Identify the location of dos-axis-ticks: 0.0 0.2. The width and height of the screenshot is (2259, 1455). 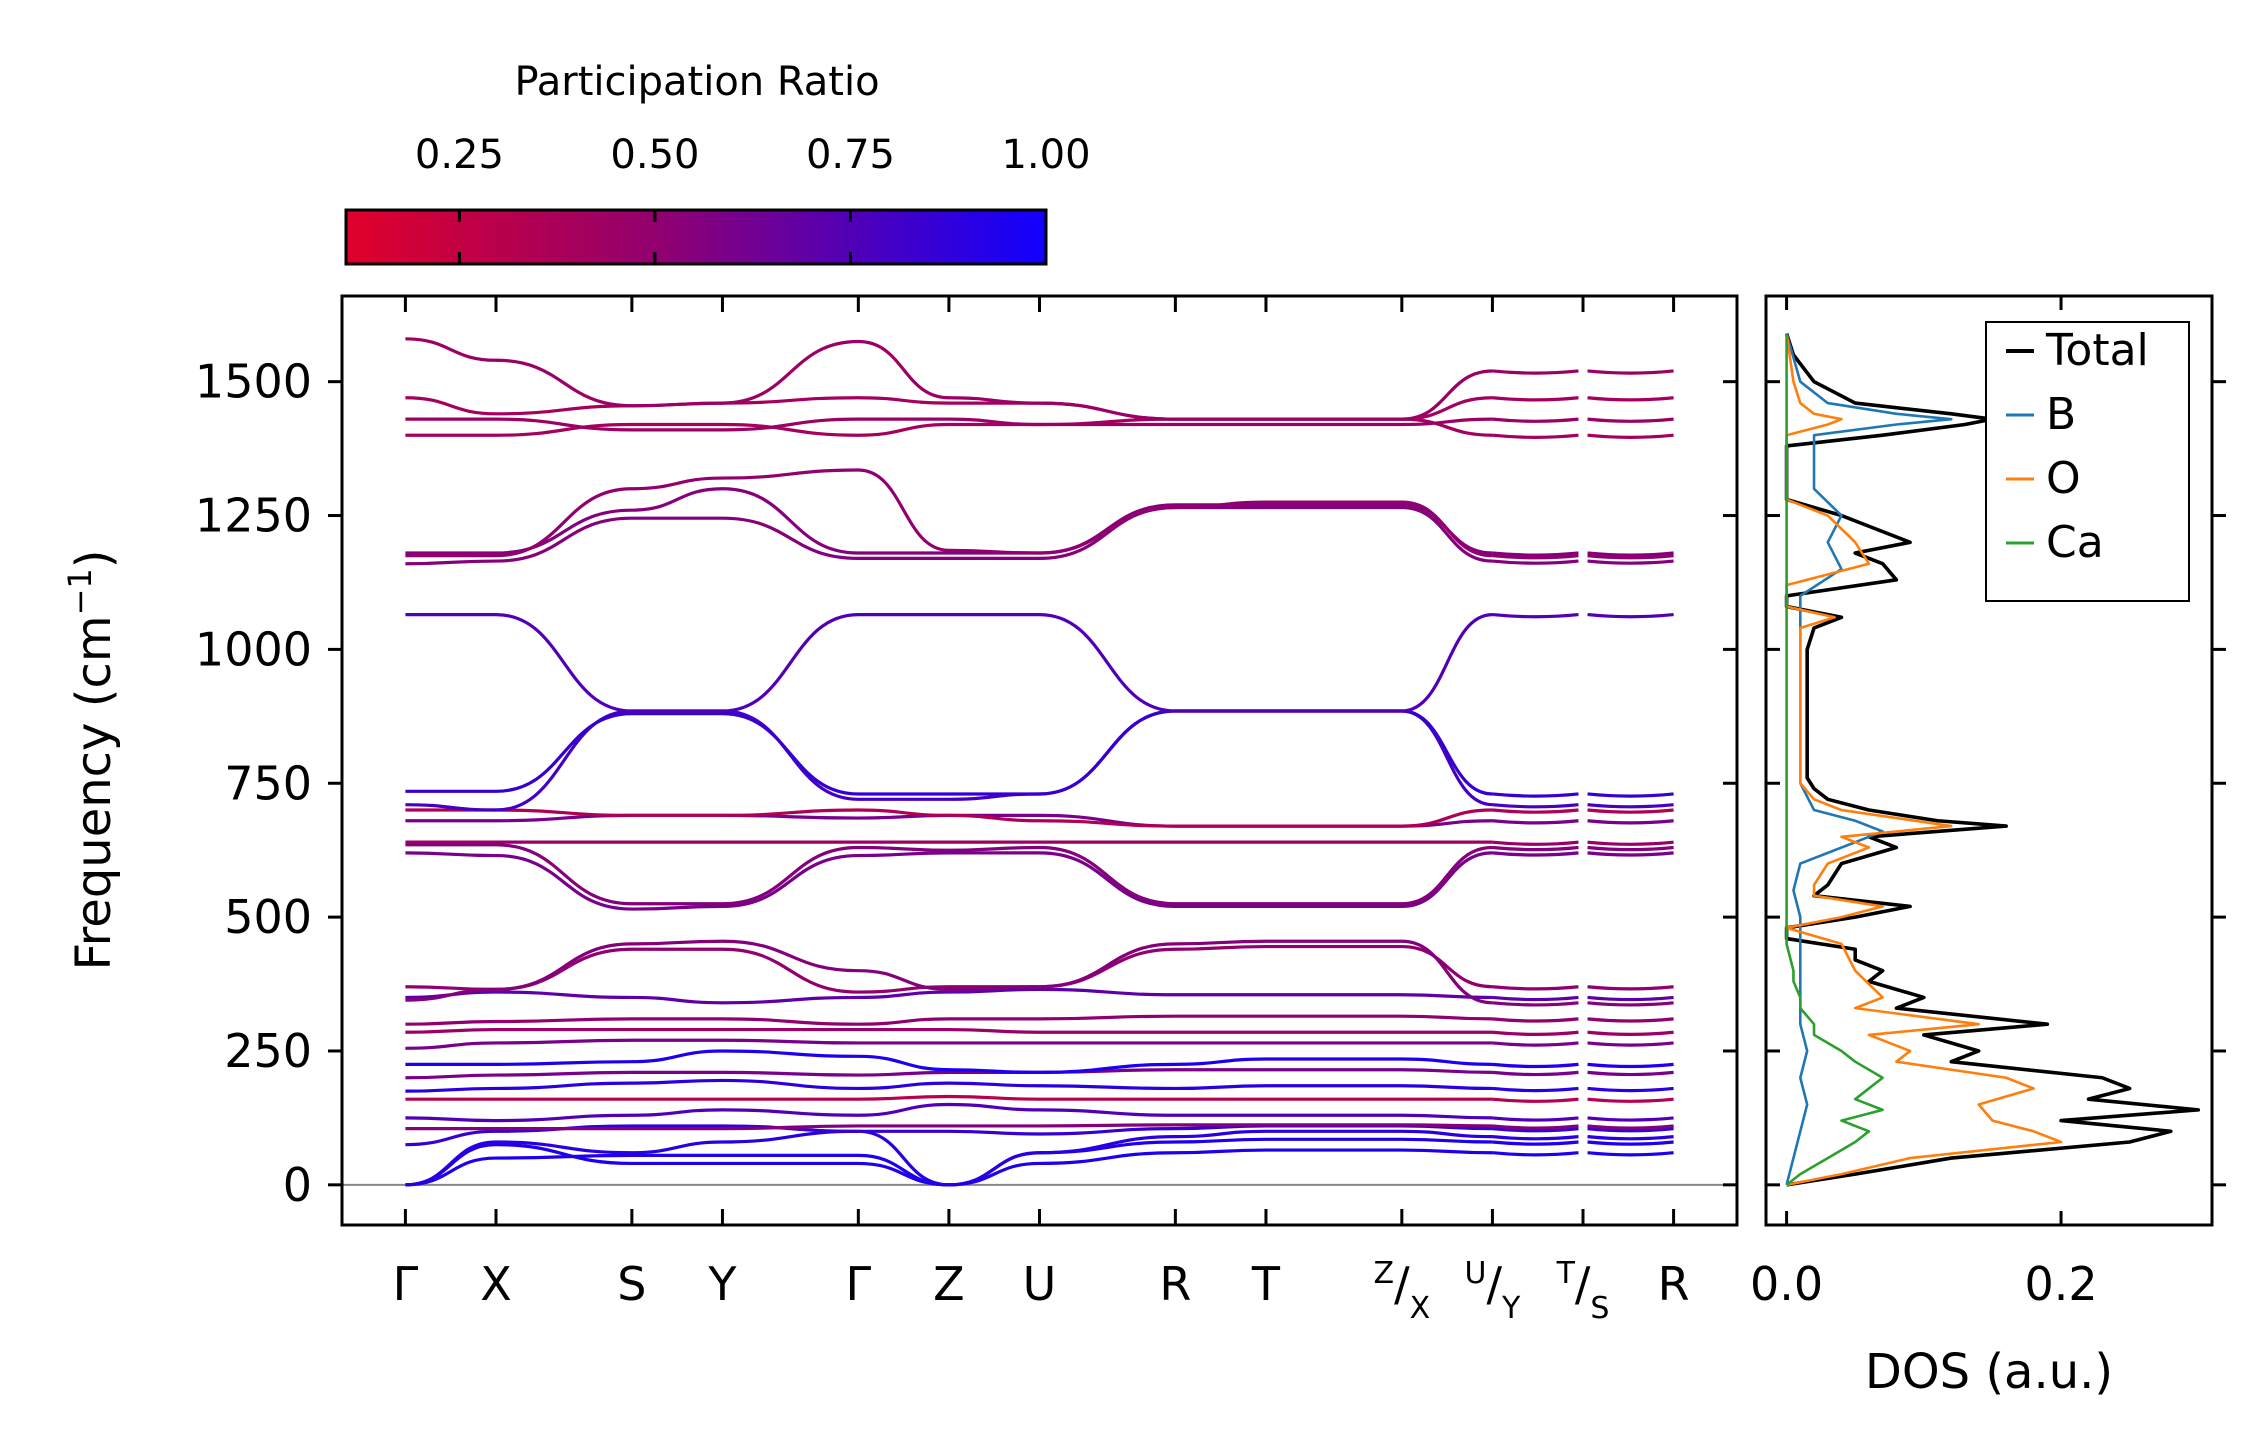
(1924, 803).